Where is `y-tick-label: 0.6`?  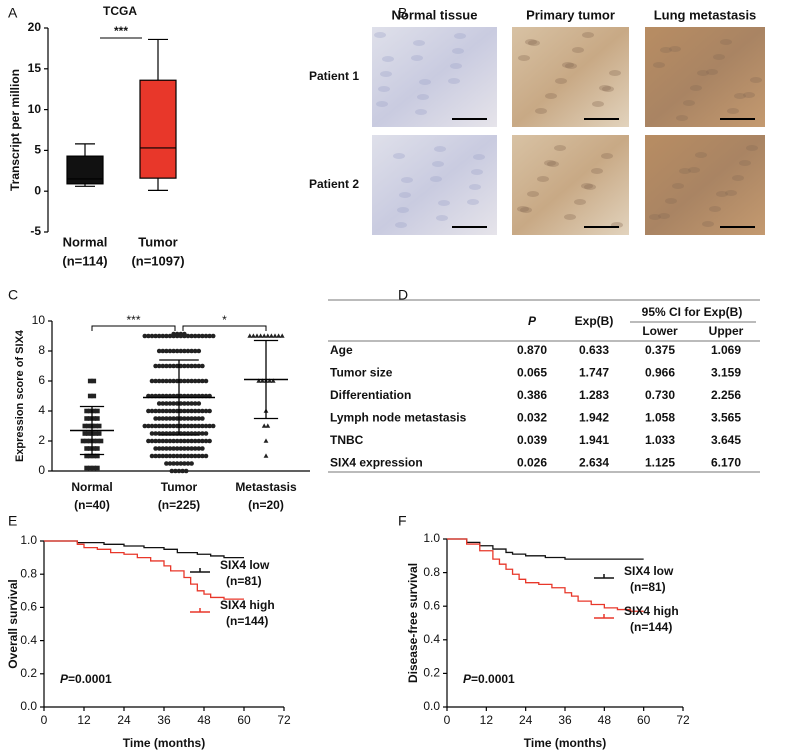 y-tick-label: 0.6 is located at coordinates (28, 607).